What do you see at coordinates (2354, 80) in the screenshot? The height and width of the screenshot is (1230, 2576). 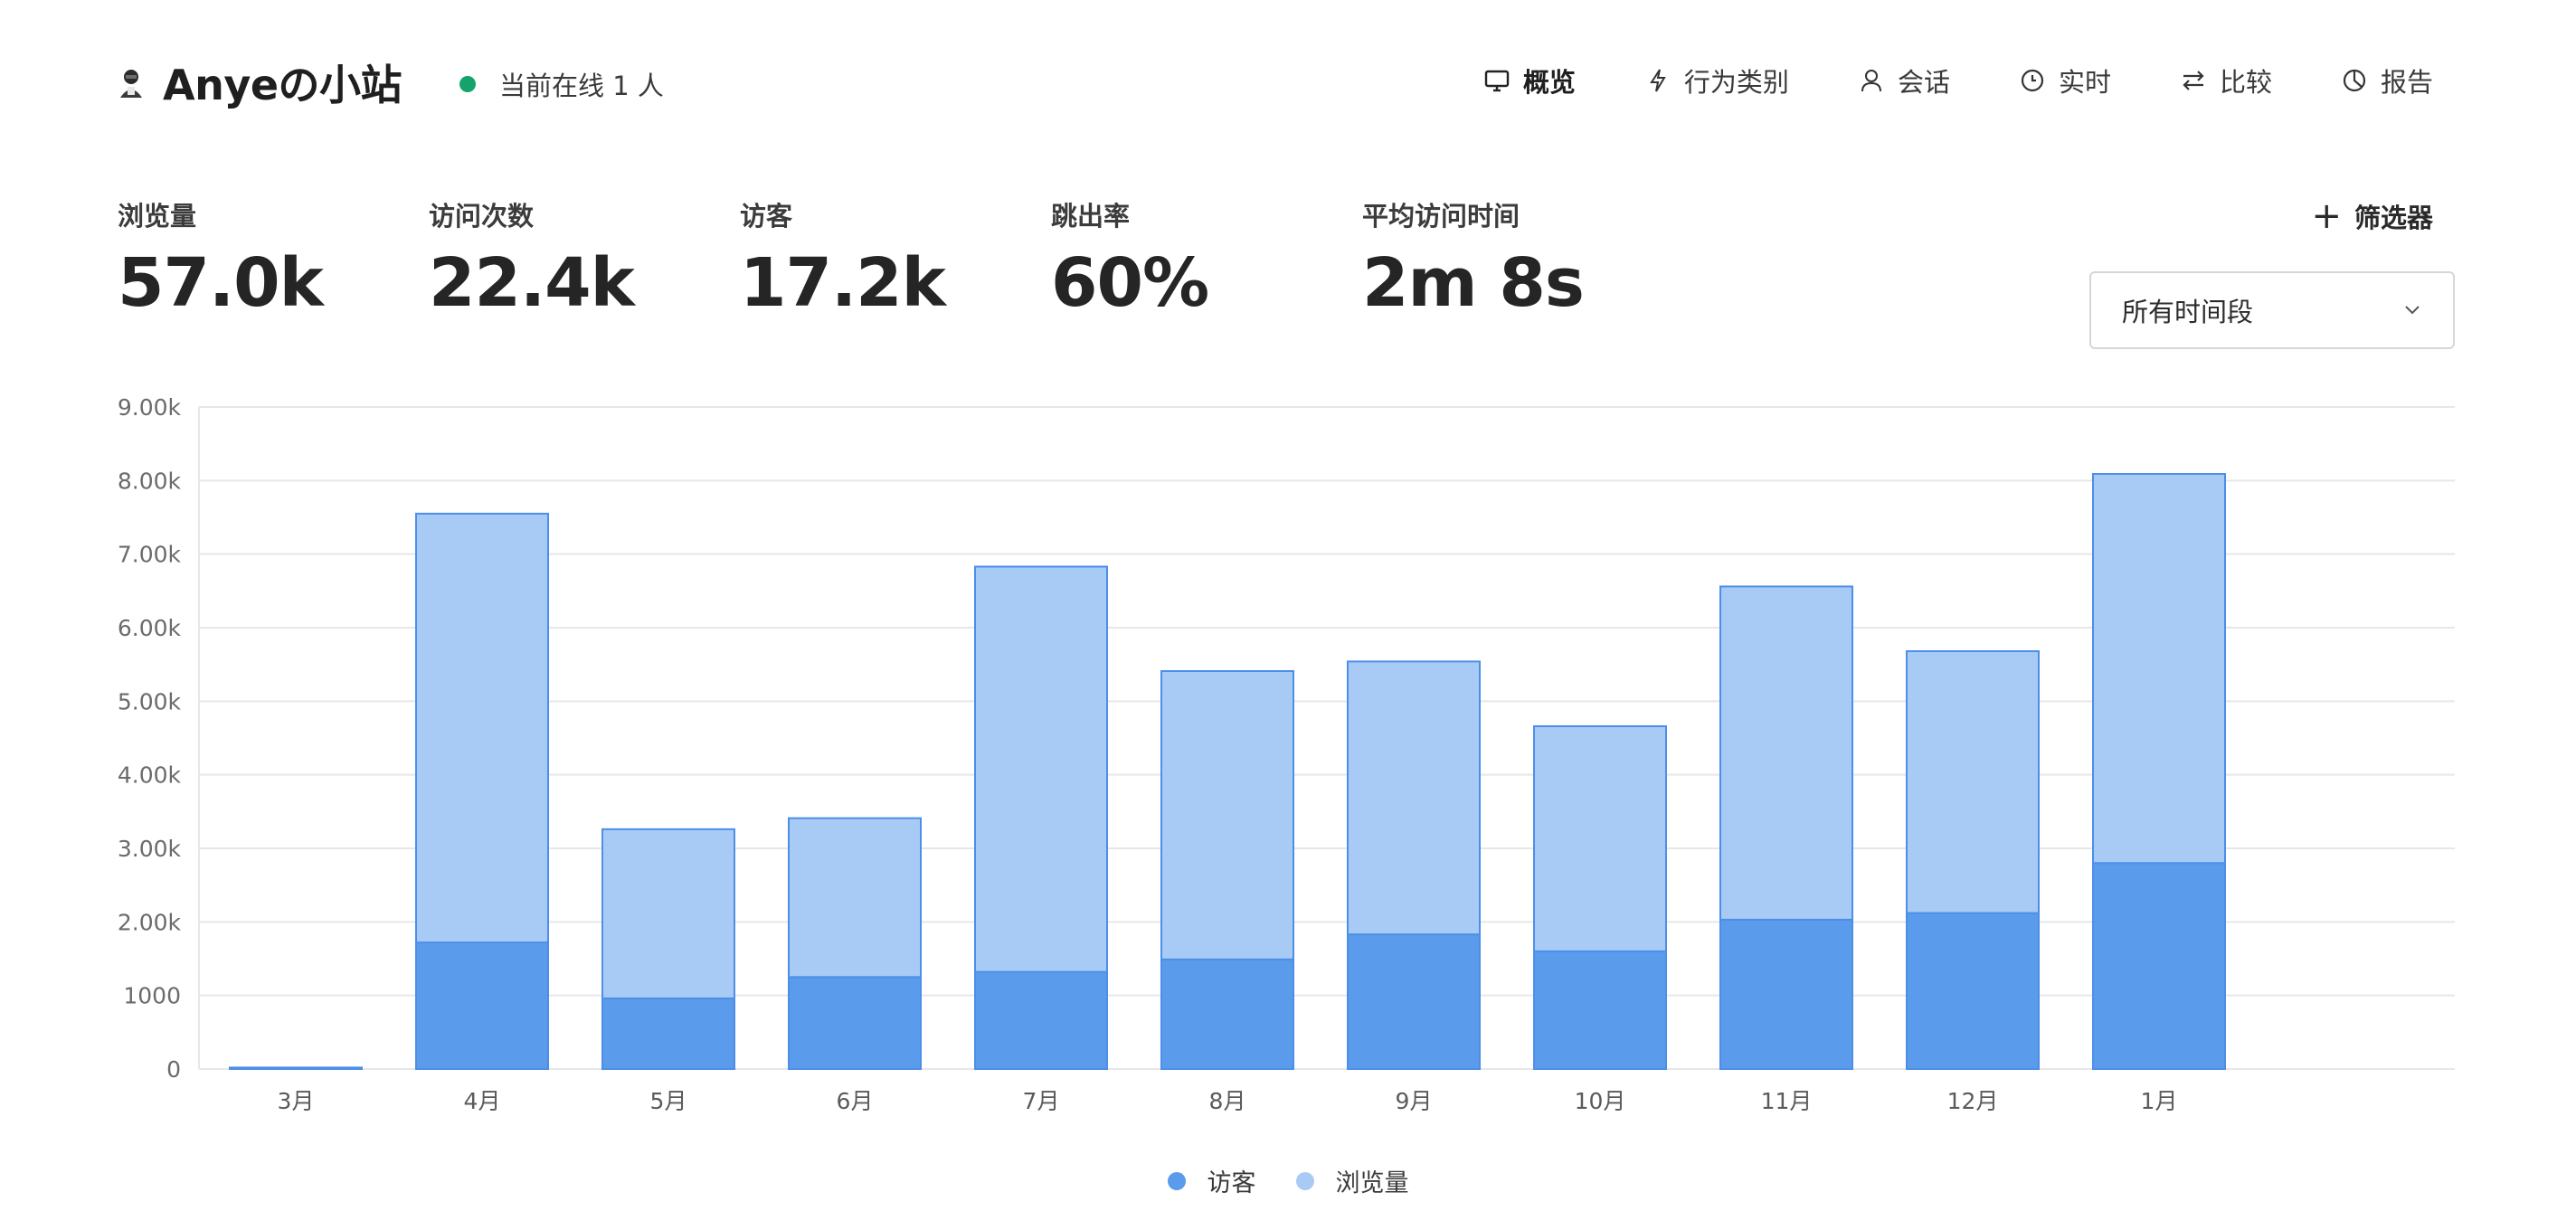 I see `pie-chart-icon` at bounding box center [2354, 80].